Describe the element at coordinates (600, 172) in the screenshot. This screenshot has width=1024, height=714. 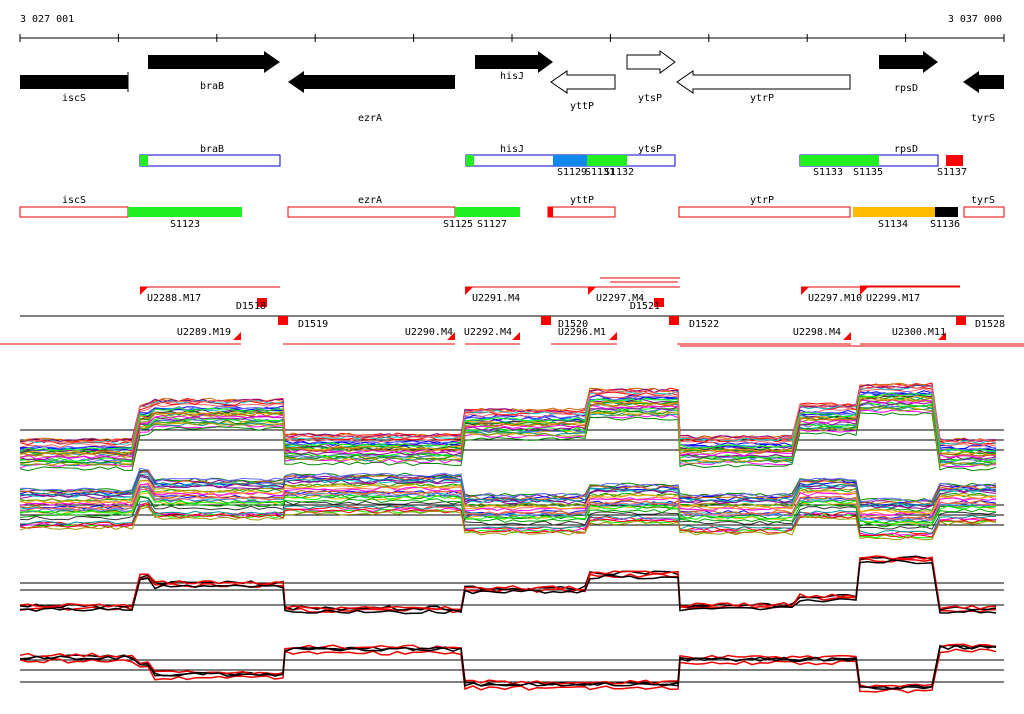
I see `segment-label: S1131` at that location.